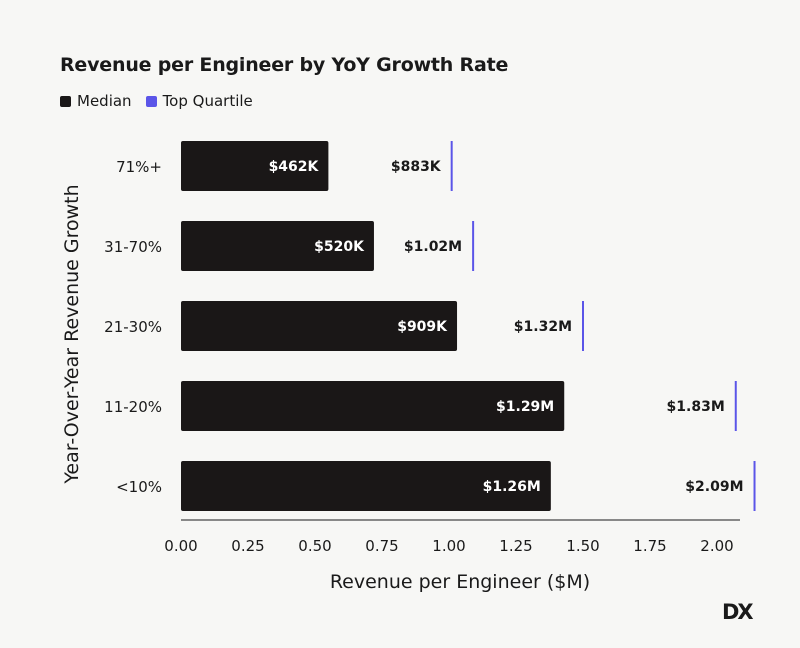  What do you see at coordinates (104, 101) in the screenshot?
I see `legend-label-median: Median` at bounding box center [104, 101].